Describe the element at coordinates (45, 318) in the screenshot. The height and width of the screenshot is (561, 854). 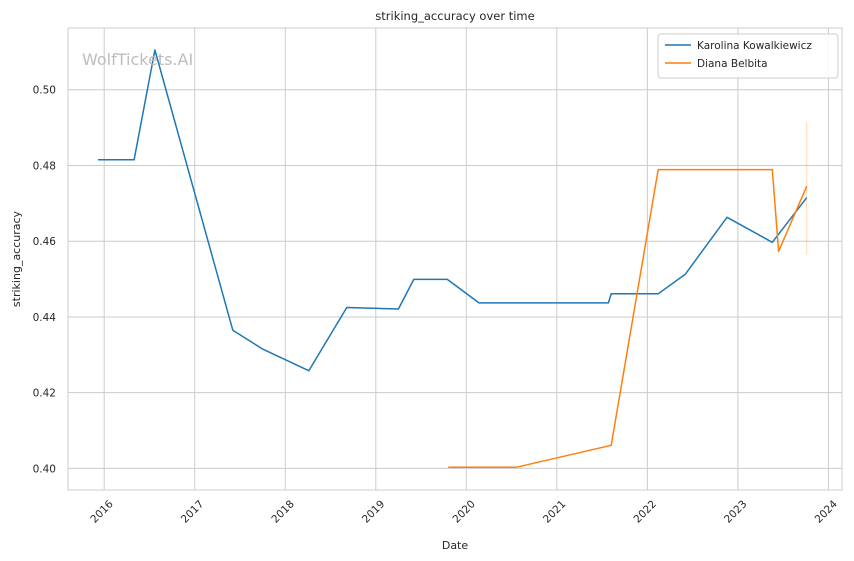
I see `y-tick-label: 0.44` at that location.